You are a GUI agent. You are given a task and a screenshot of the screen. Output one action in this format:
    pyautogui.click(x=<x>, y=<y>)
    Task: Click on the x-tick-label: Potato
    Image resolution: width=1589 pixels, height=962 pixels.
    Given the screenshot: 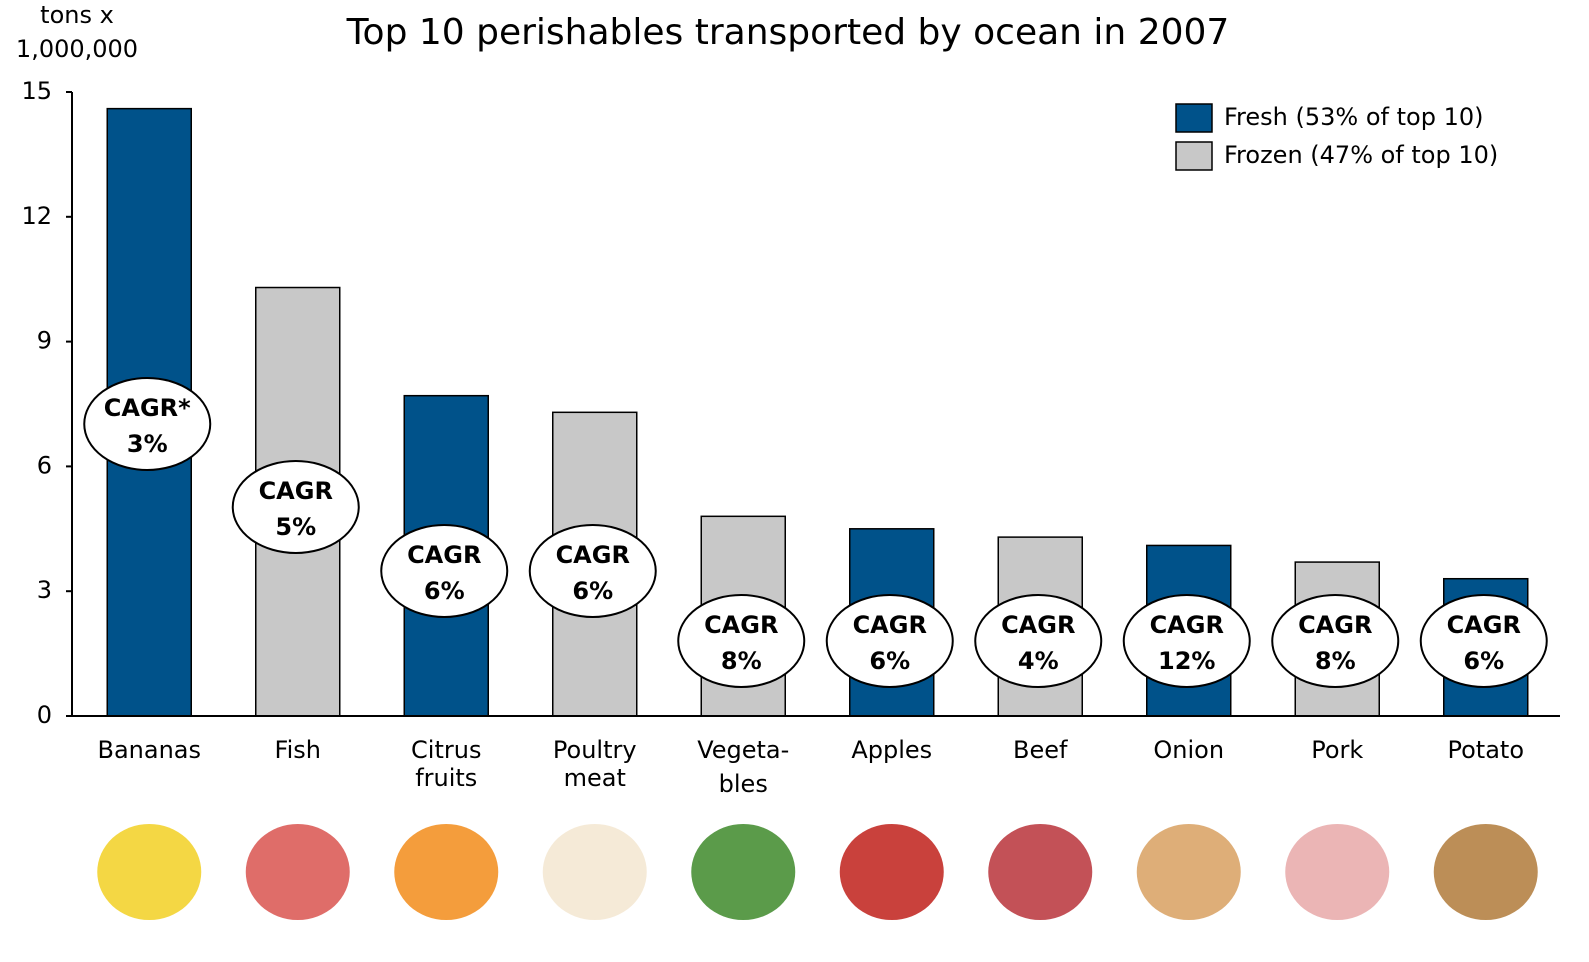 What is the action you would take?
    pyautogui.click(x=1485, y=750)
    